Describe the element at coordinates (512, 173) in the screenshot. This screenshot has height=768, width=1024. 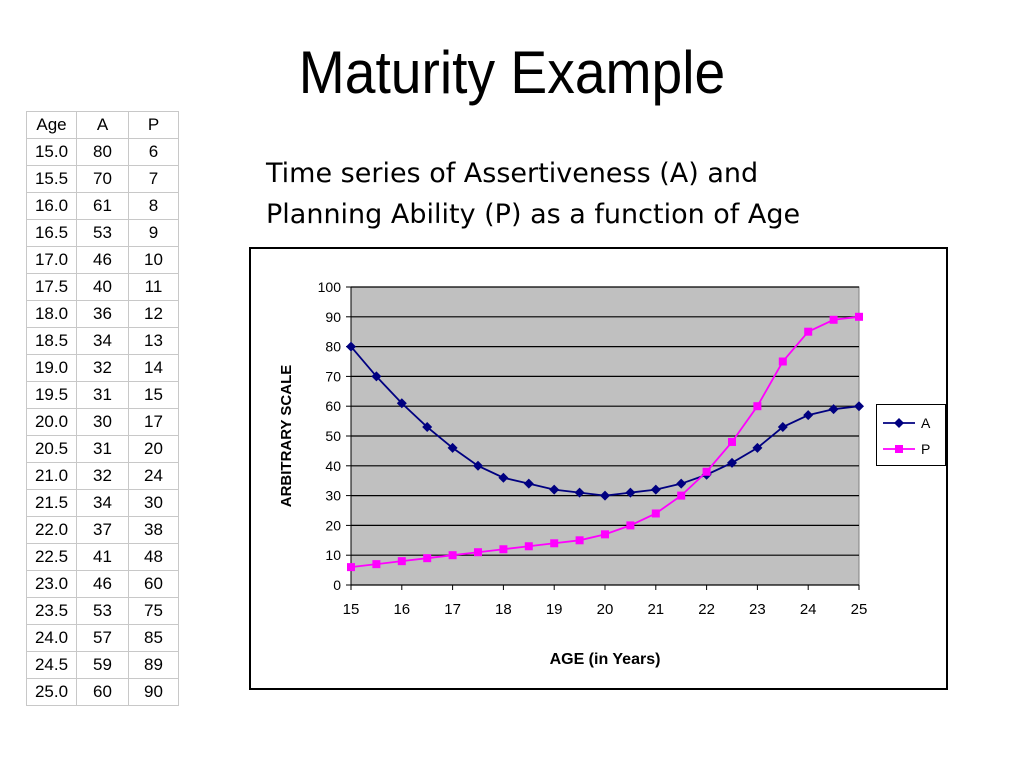
I see `subtitle-line-1: Time series of Assertiveness (A) and` at that location.